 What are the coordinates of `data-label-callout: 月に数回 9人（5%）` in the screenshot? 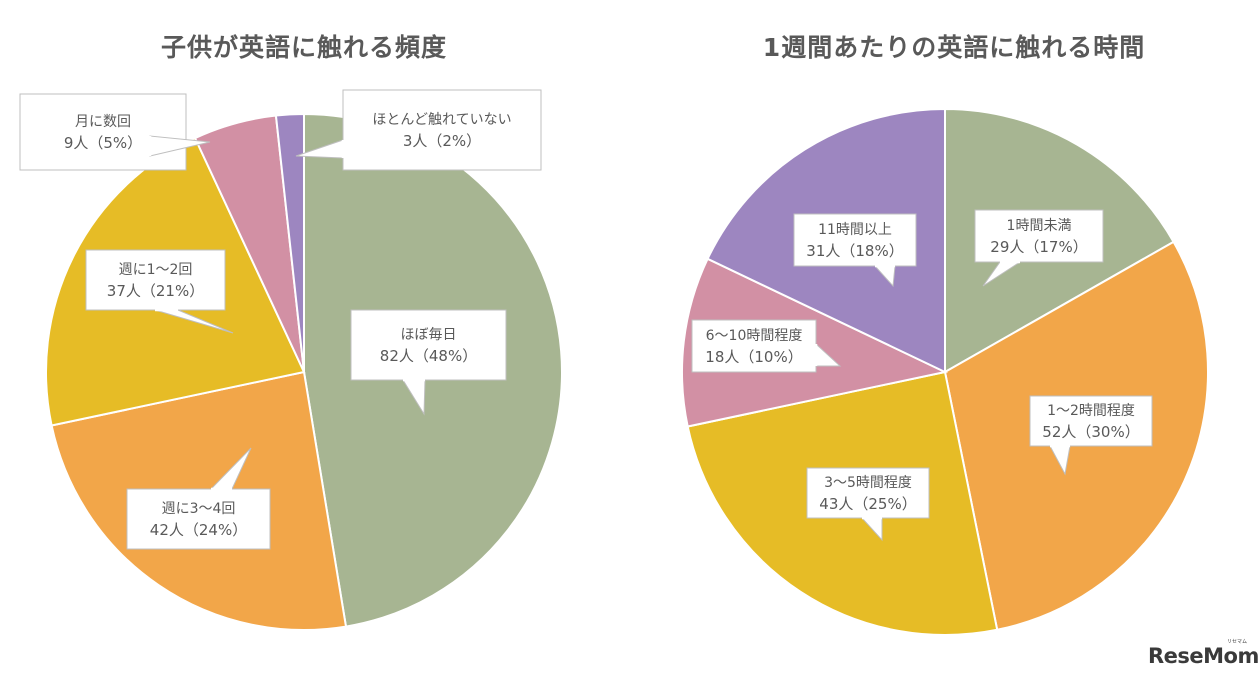 It's located at (115, 132).